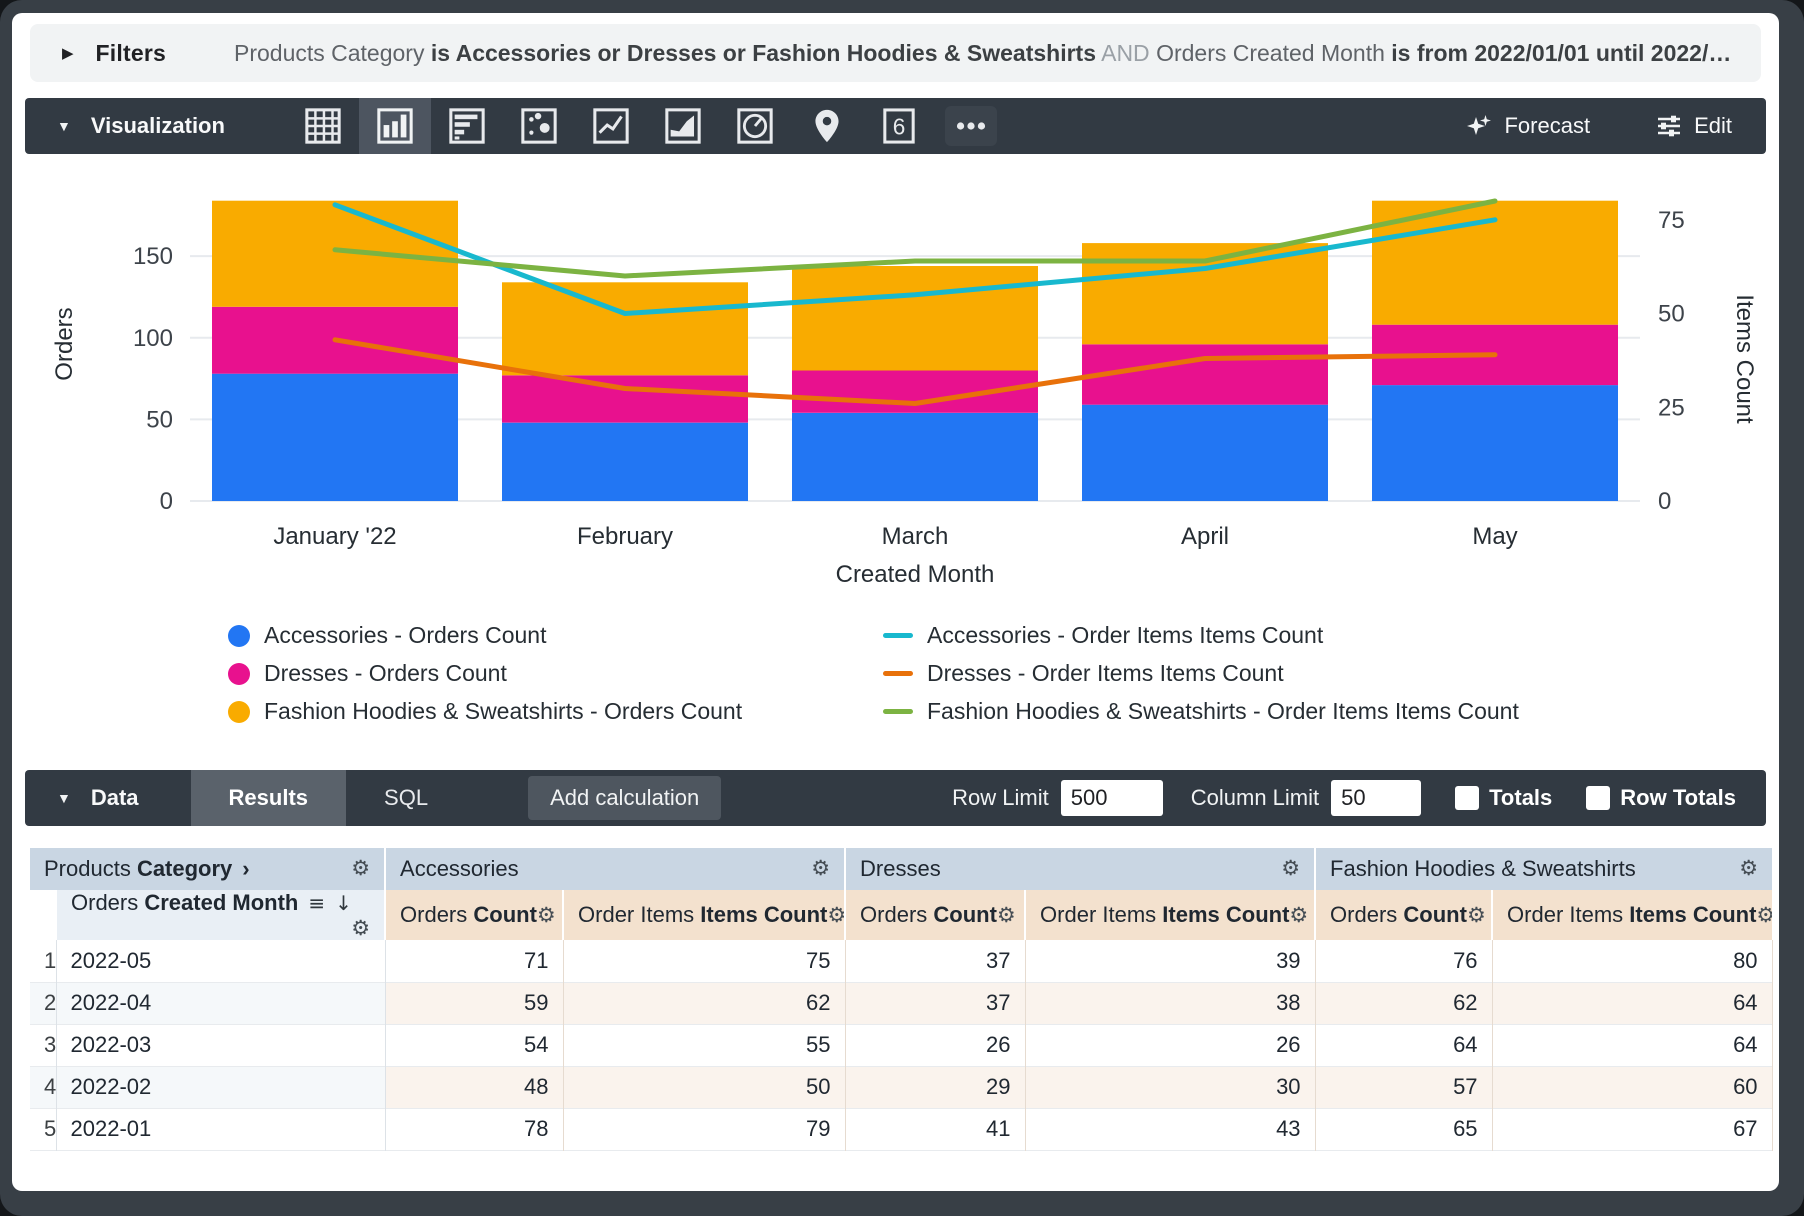 The image size is (1804, 1216). I want to click on pie-chart-icon, so click(755, 126).